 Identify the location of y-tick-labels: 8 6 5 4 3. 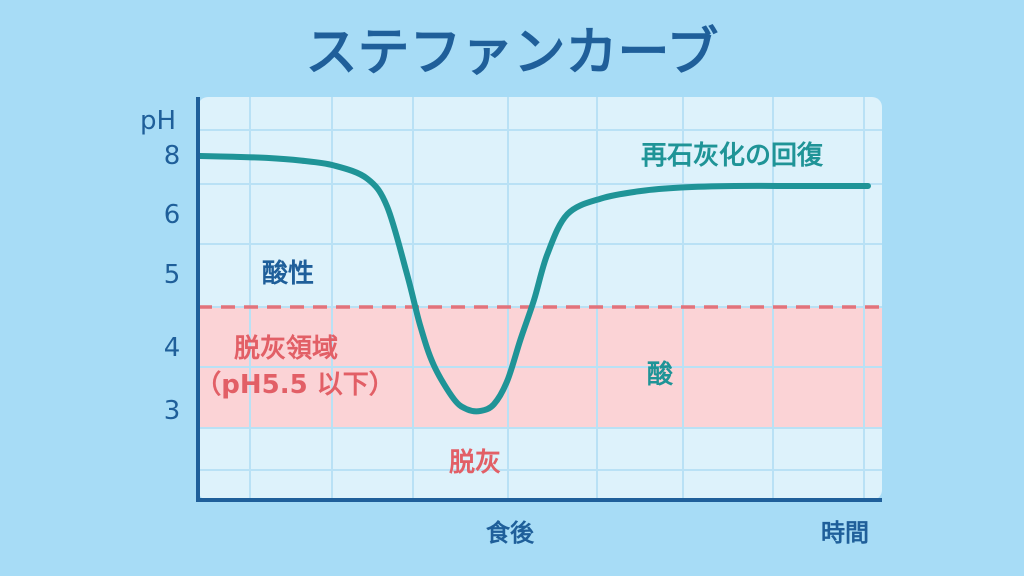
(172, 283).